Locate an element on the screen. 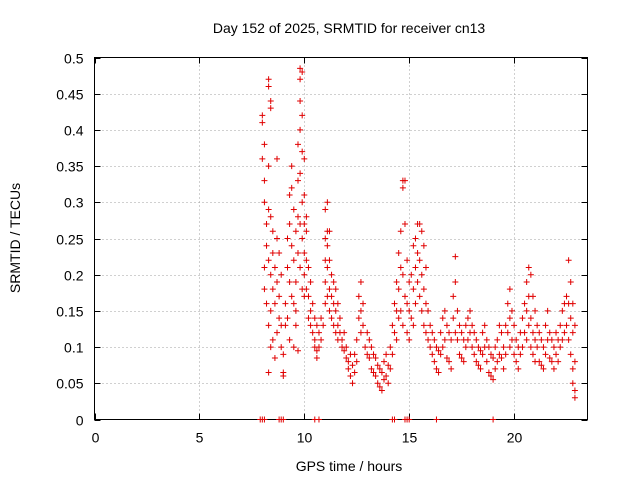  x-tick-labels: 0 5 10 15 20 is located at coordinates (307, 438).